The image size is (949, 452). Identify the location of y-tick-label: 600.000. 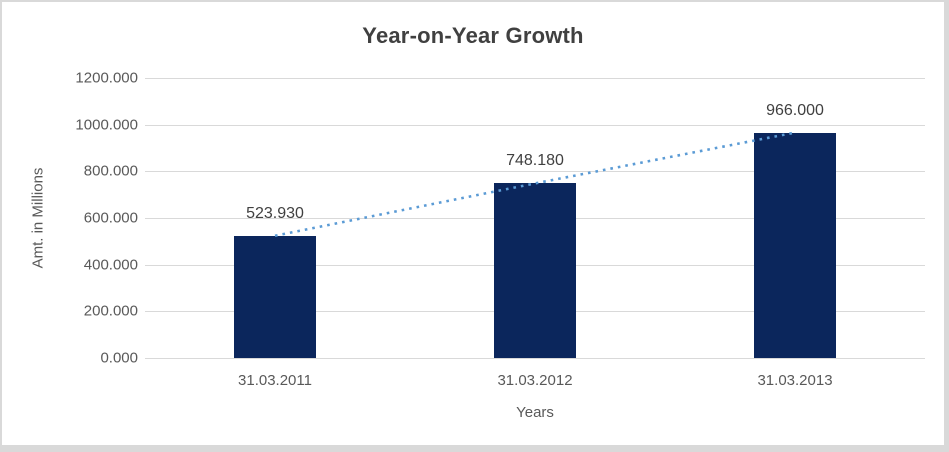
(110, 218).